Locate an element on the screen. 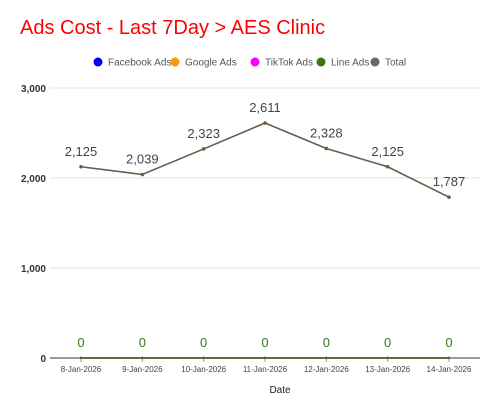 Image resolution: width=500 pixels, height=415 pixels. x-tick-label: 14-Jan-2026 is located at coordinates (449, 369).